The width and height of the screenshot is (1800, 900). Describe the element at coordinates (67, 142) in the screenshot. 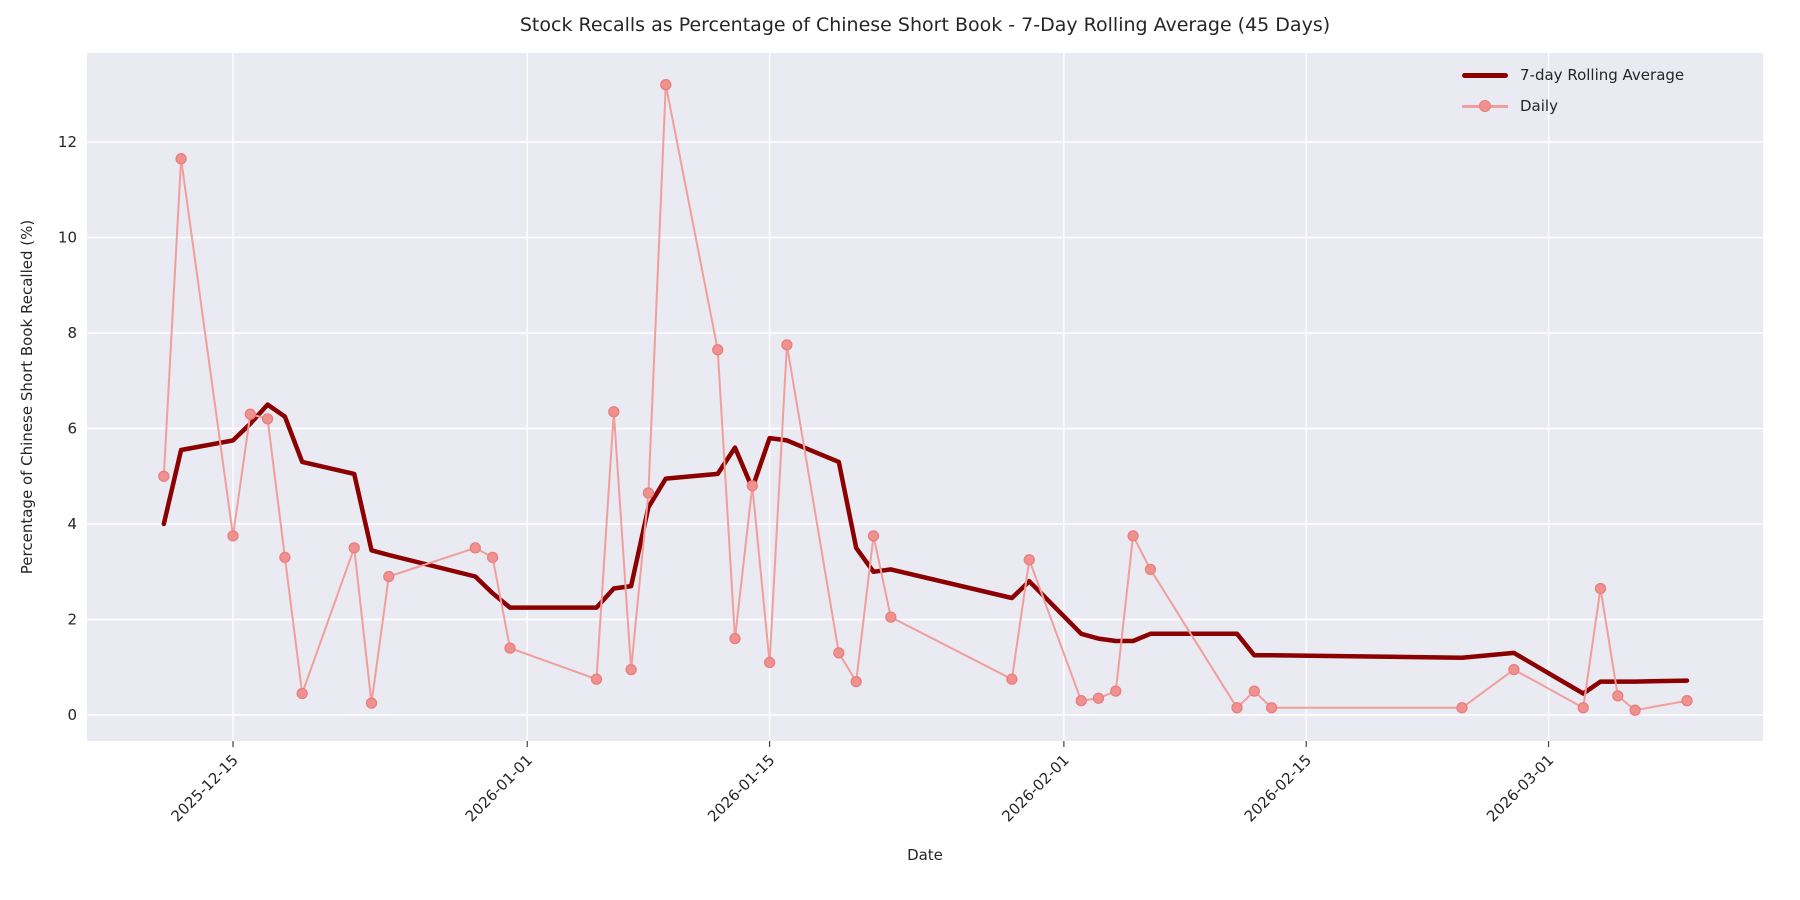

I see `y-tick-label: 12` at that location.